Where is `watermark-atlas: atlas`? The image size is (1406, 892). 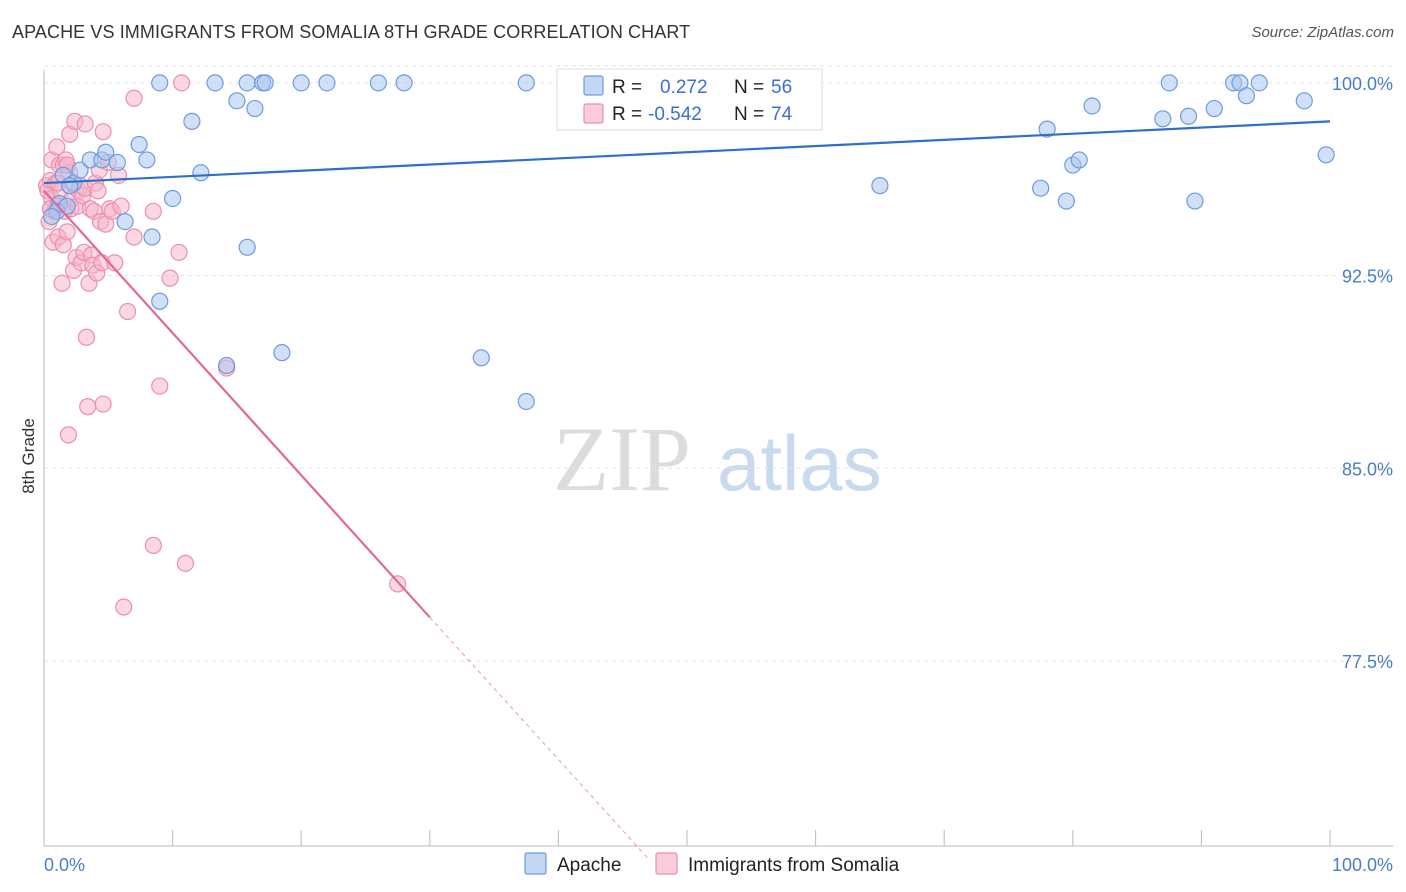 watermark-atlas: atlas is located at coordinates (799, 463).